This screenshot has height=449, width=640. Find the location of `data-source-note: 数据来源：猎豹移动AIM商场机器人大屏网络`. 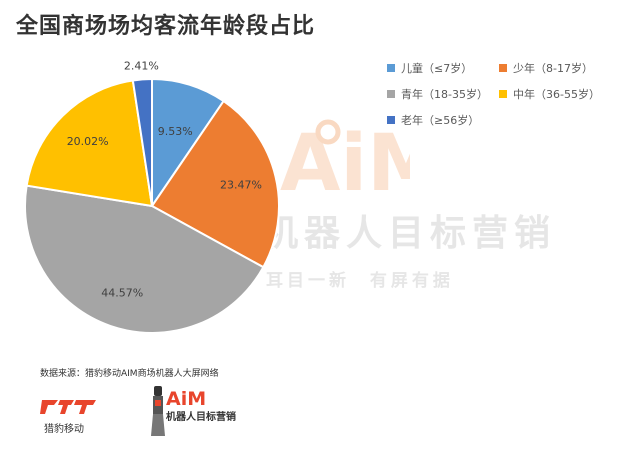

data-source-note: 数据来源：猎豹移动AIM商场机器人大屏网络 is located at coordinates (129, 374).